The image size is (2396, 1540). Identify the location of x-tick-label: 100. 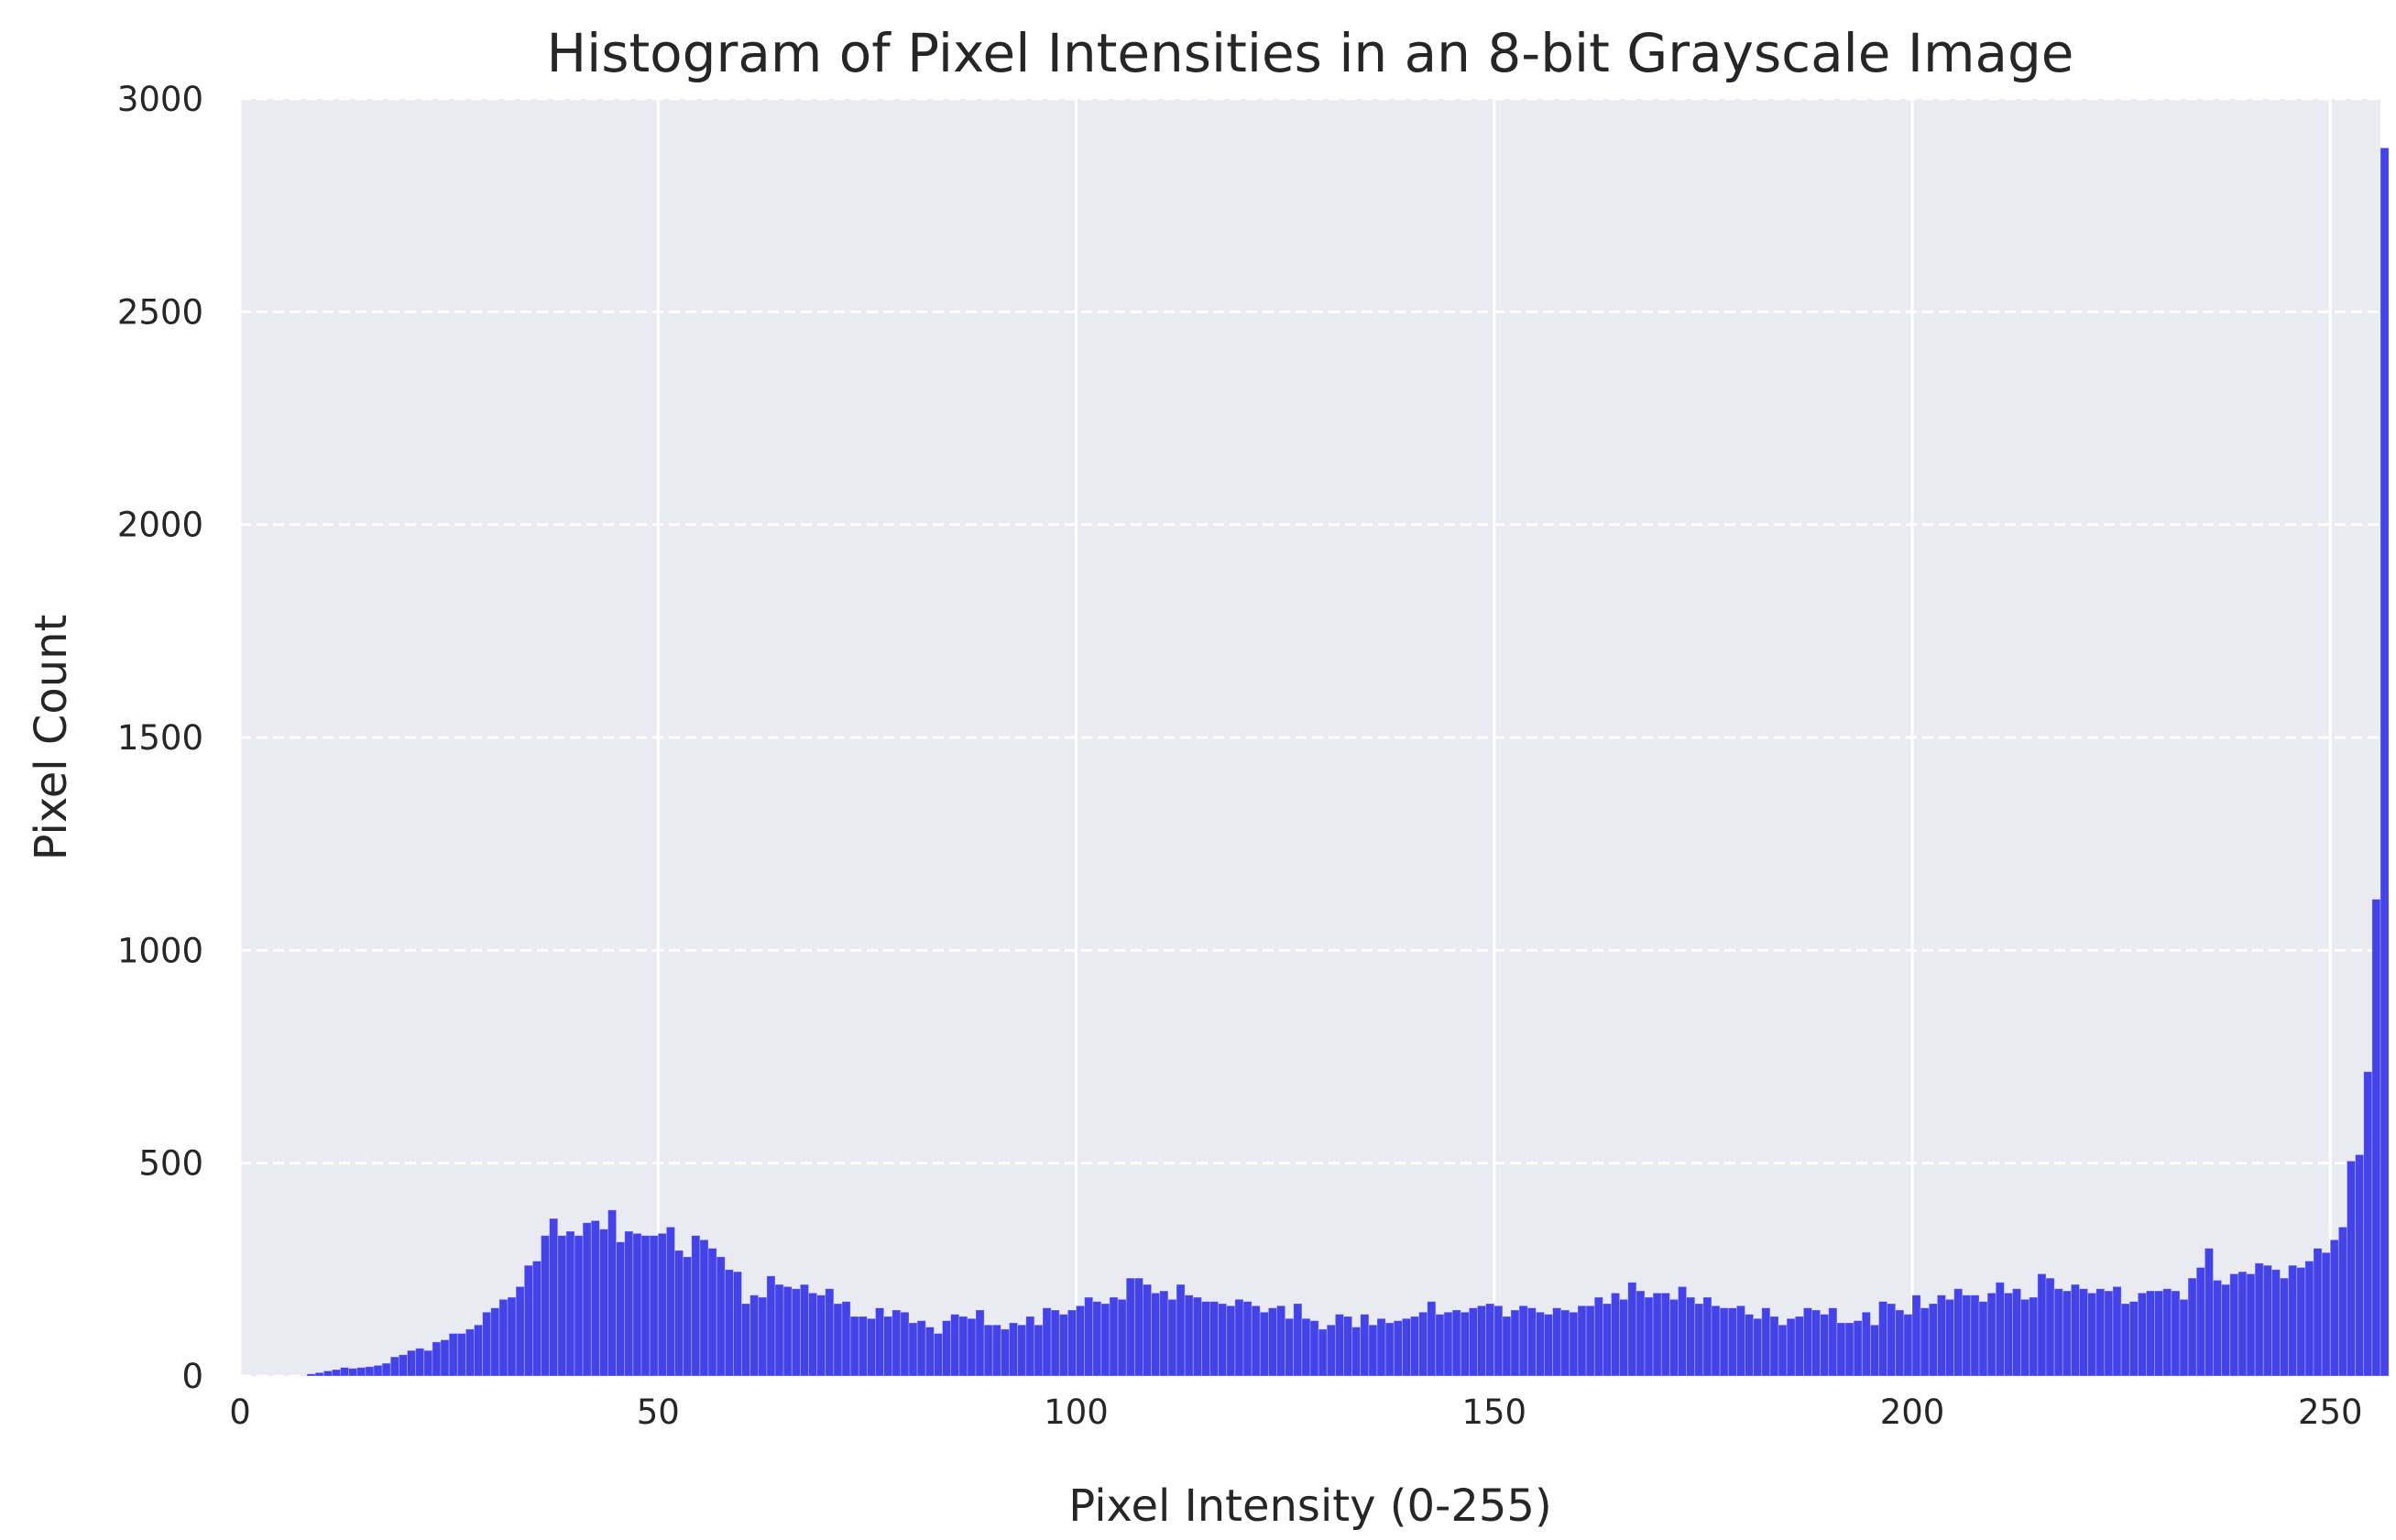
(1076, 1413).